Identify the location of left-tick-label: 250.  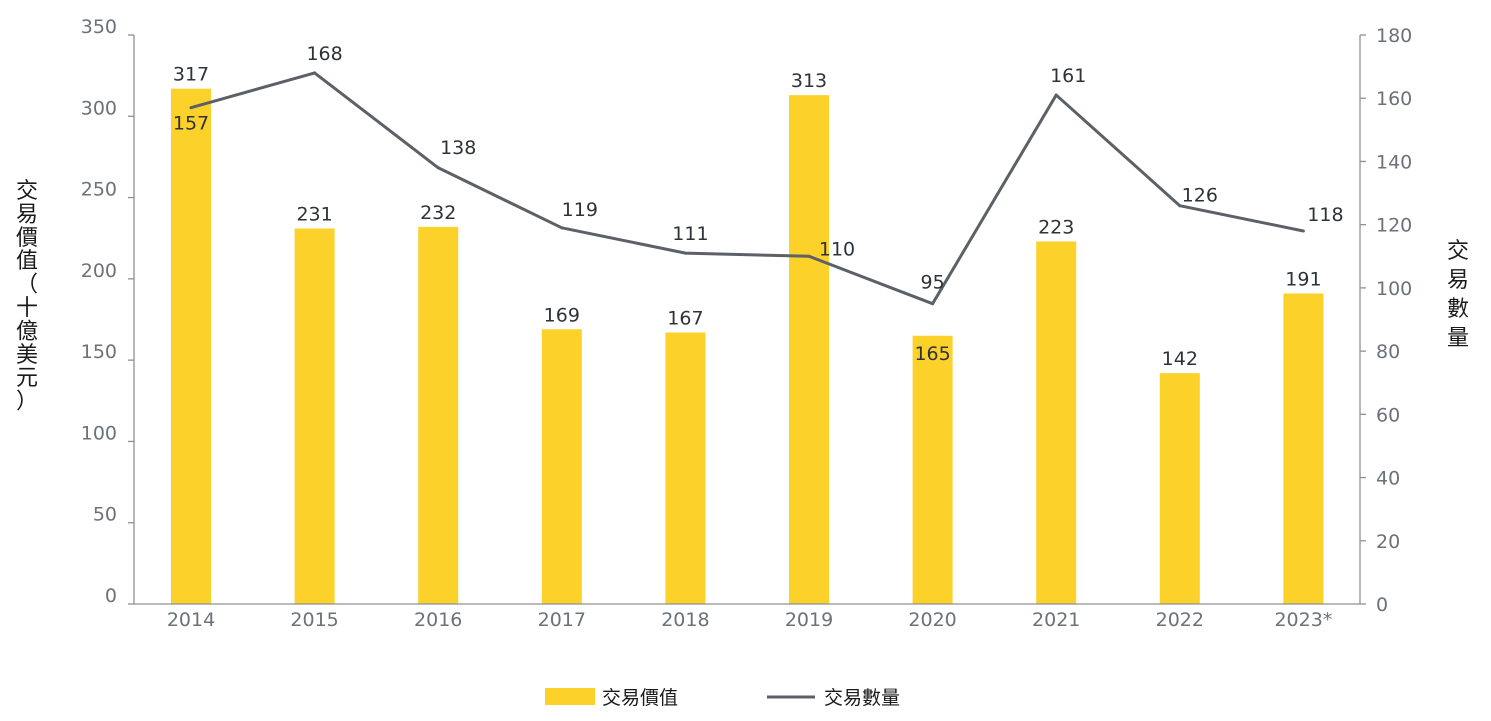
(99, 190).